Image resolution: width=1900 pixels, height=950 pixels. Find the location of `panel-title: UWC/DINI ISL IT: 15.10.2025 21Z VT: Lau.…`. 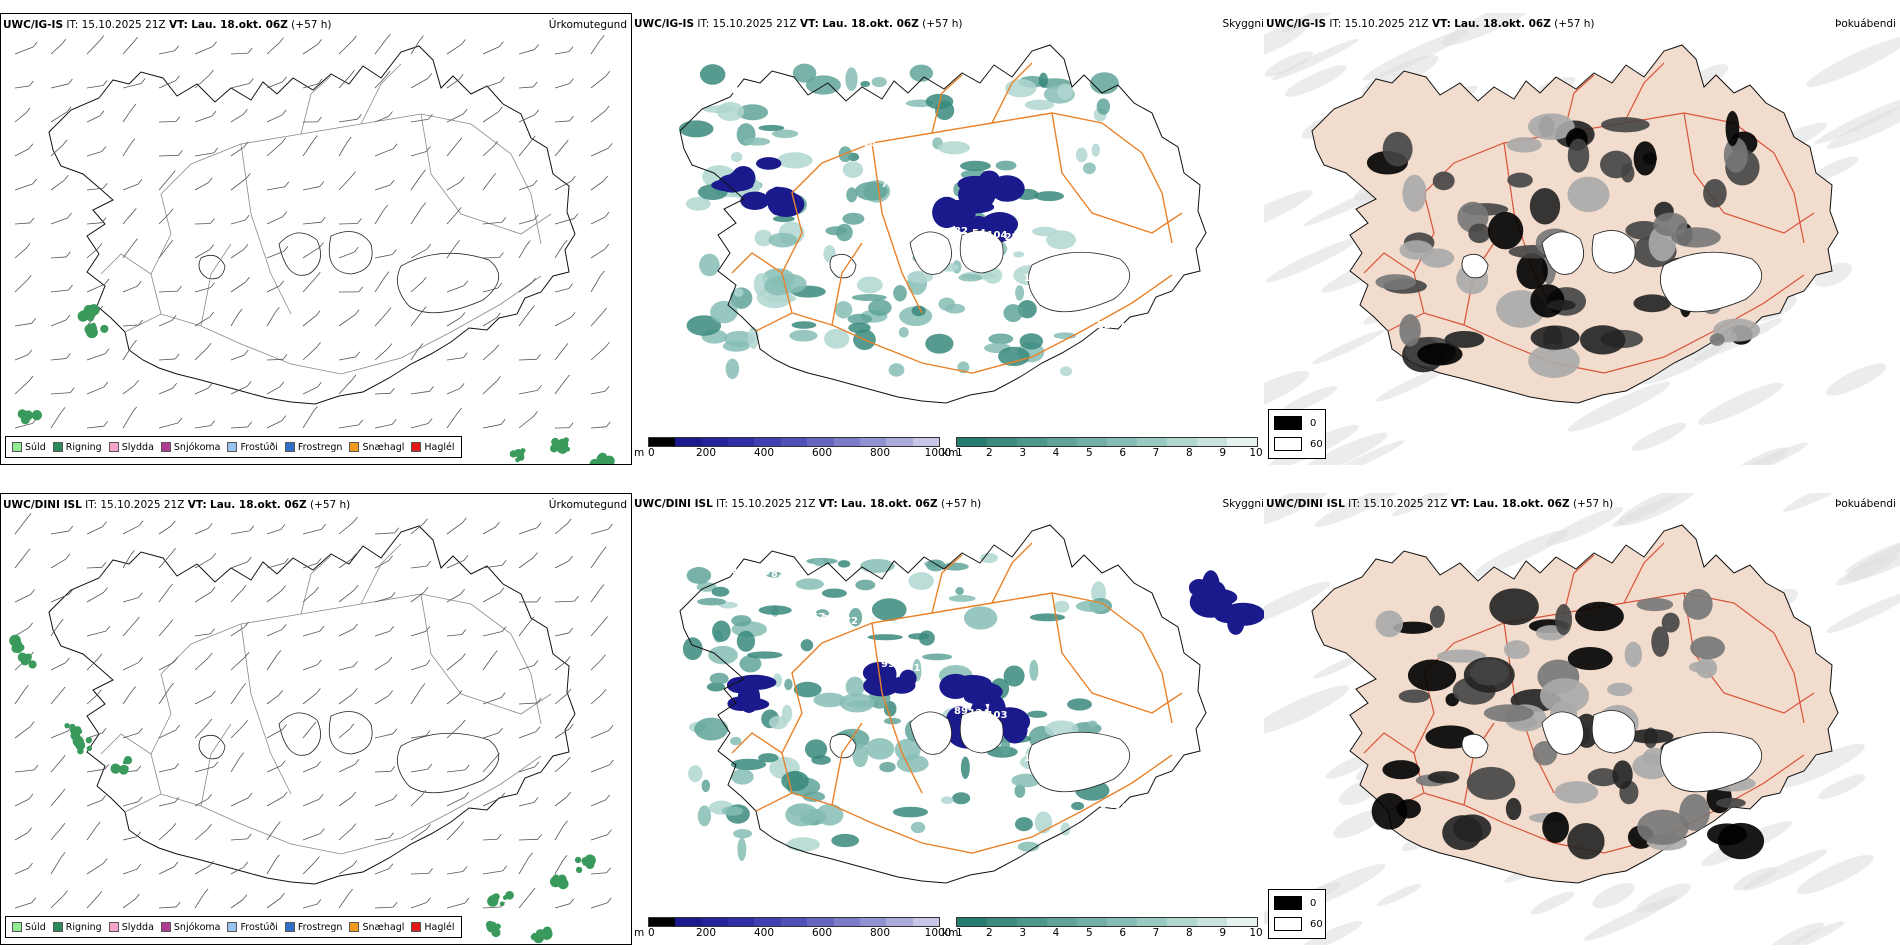

panel-title: UWC/DINI ISL IT: 15.10.2025 21Z VT: Lau.… is located at coordinates (177, 505).